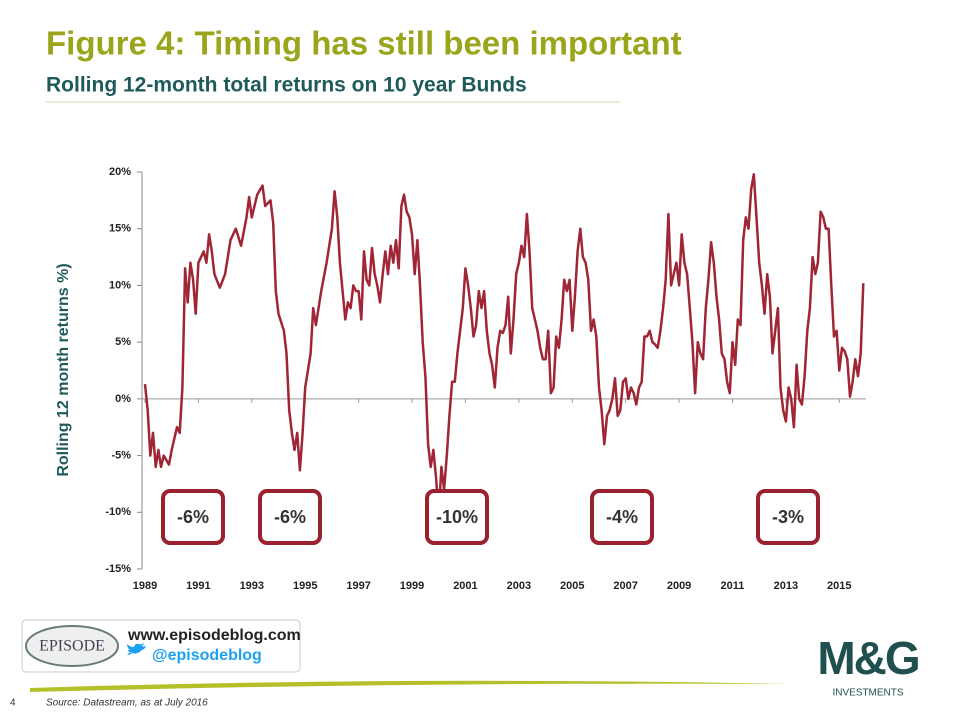 Image resolution: width=960 pixels, height=720 pixels. Describe the element at coordinates (13, 703) in the screenshot. I see `page-number: 4` at that location.